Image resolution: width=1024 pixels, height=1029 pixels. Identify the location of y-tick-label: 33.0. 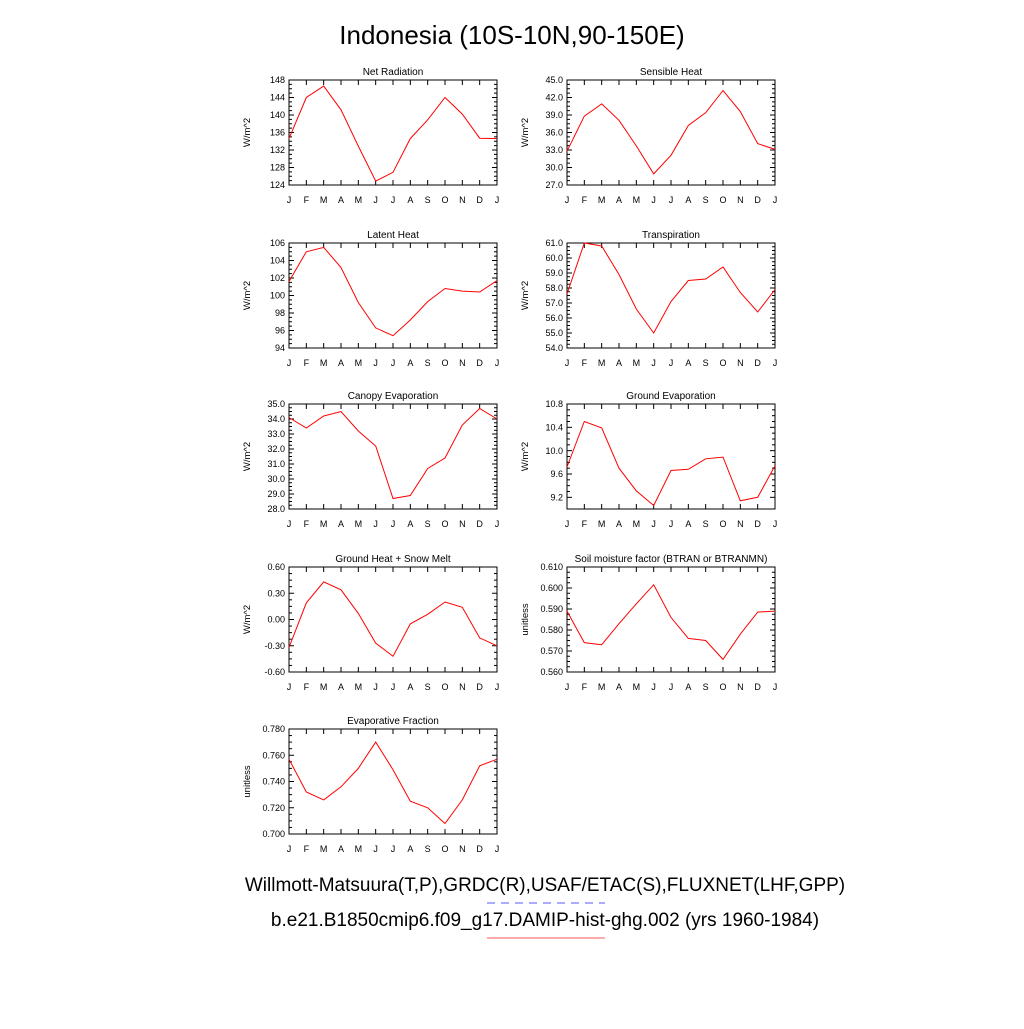
(554, 150).